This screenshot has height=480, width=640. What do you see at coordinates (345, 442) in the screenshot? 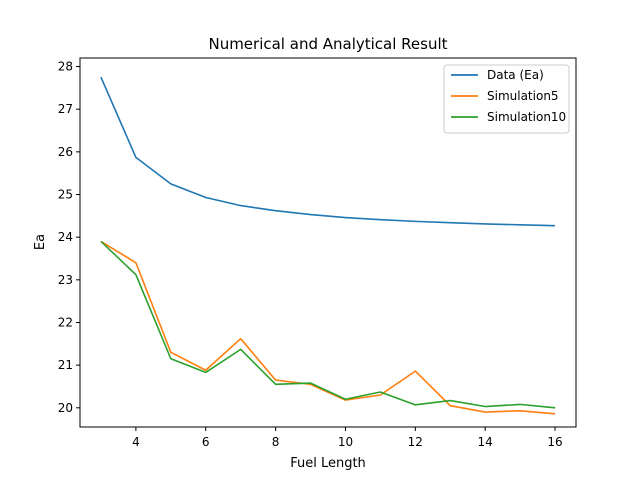
I see `x-tick-label: 10` at bounding box center [345, 442].